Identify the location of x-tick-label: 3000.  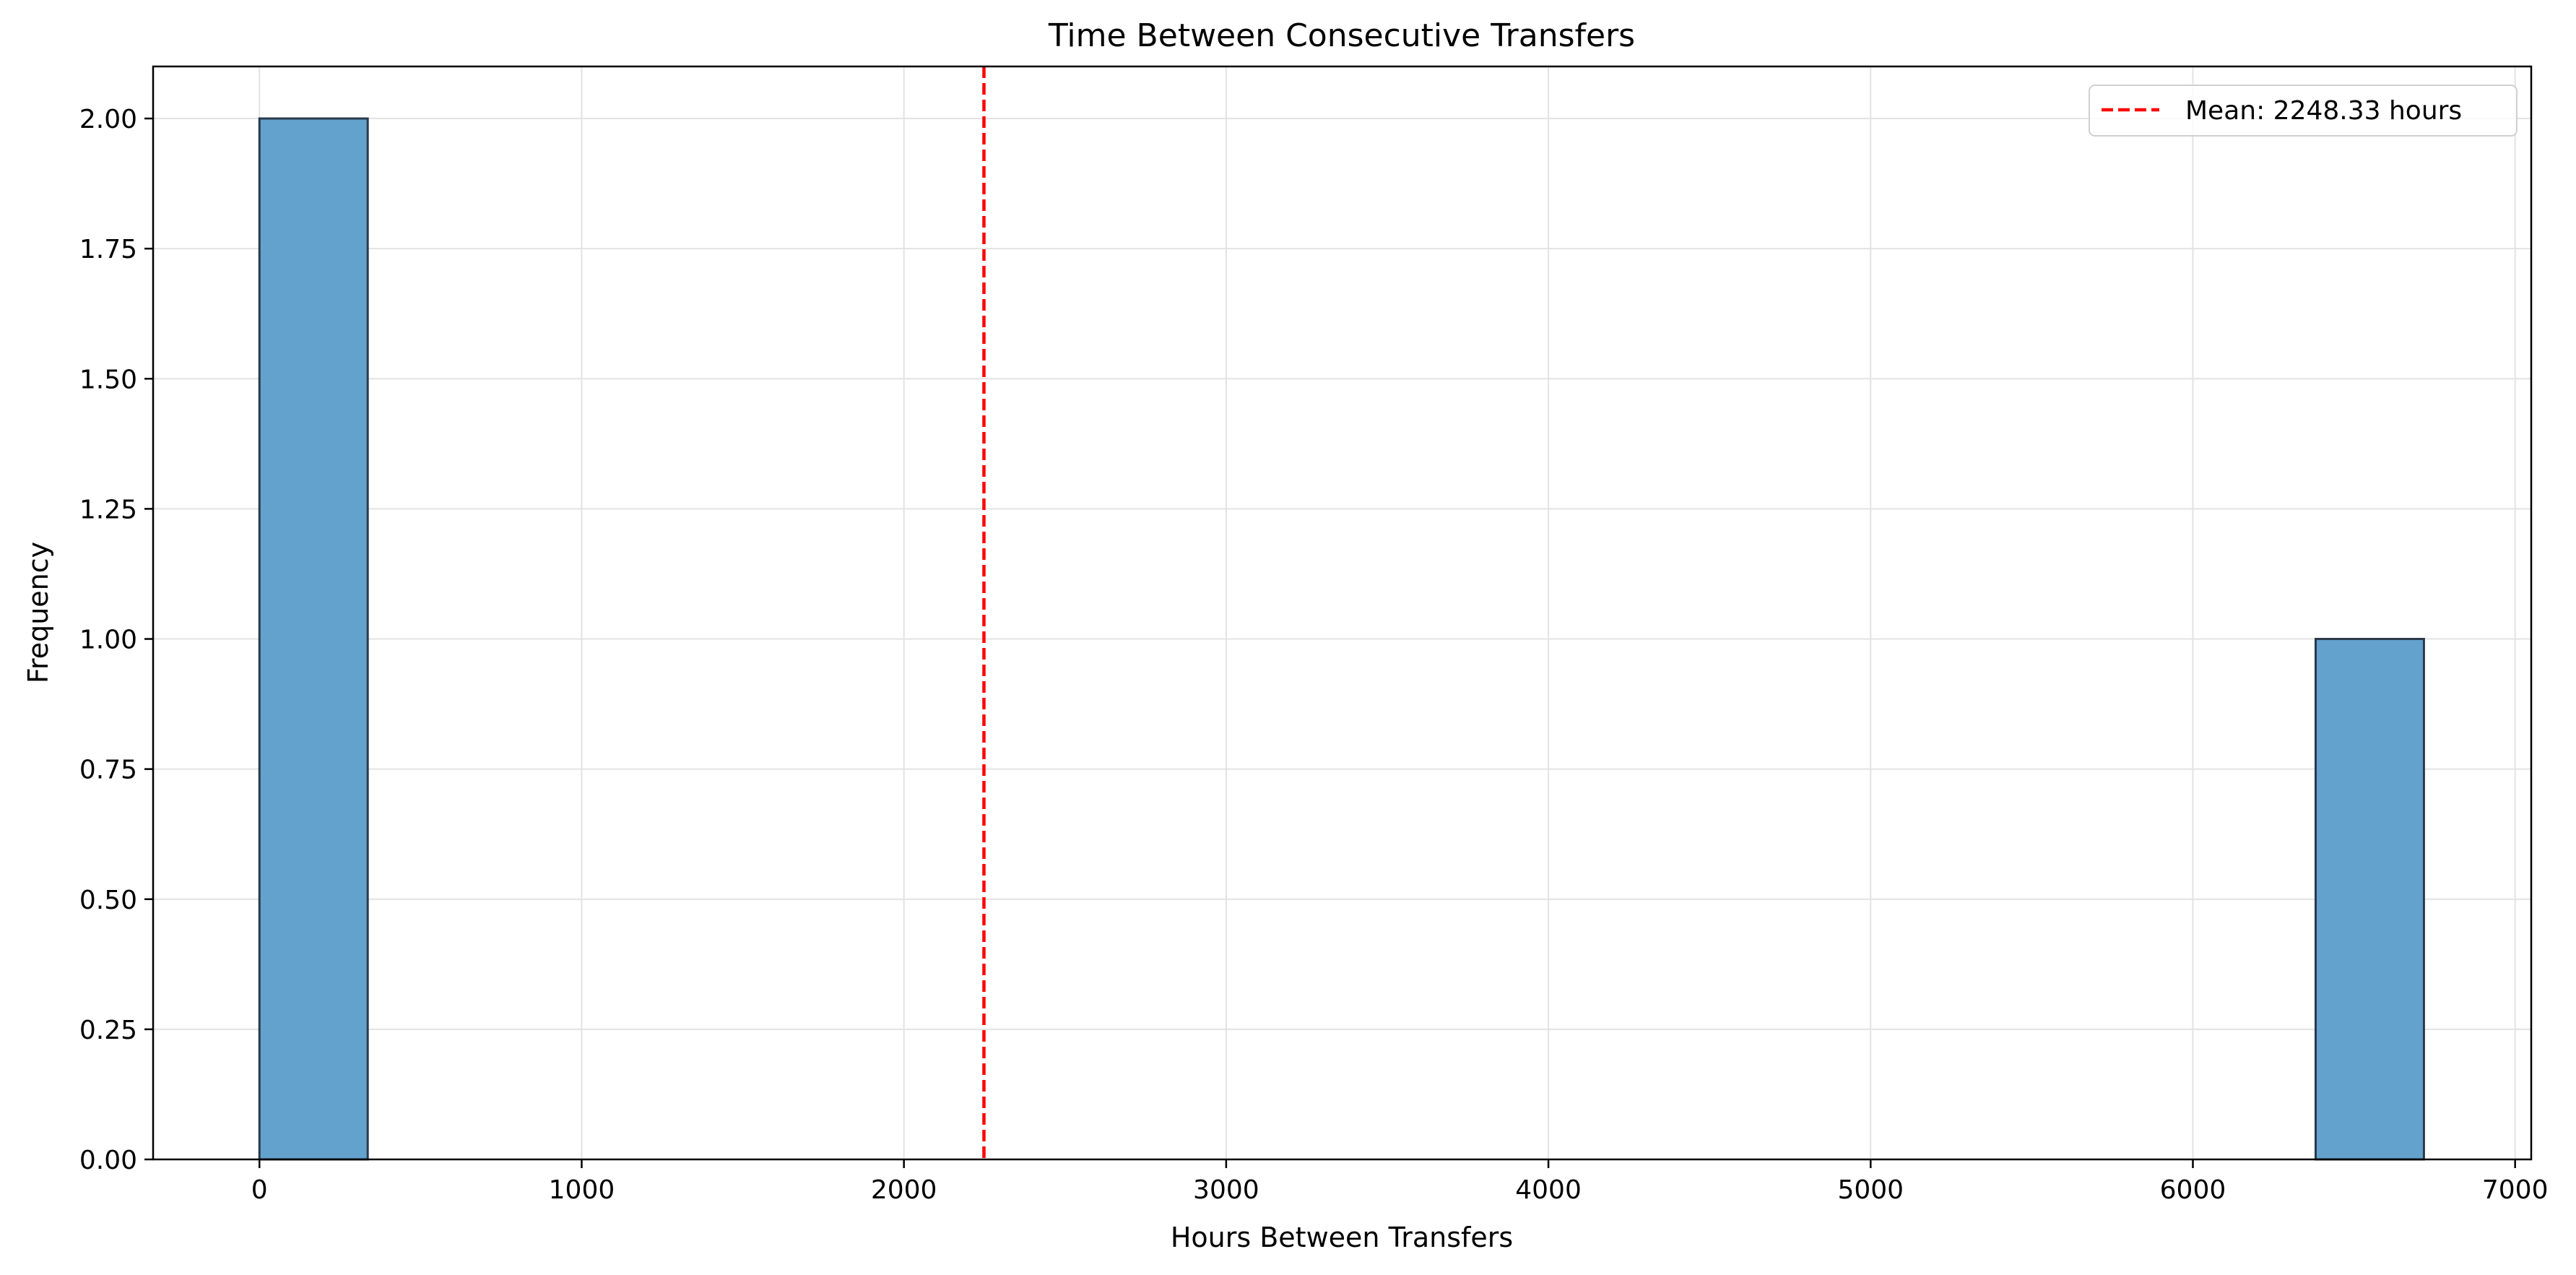
(1226, 1190).